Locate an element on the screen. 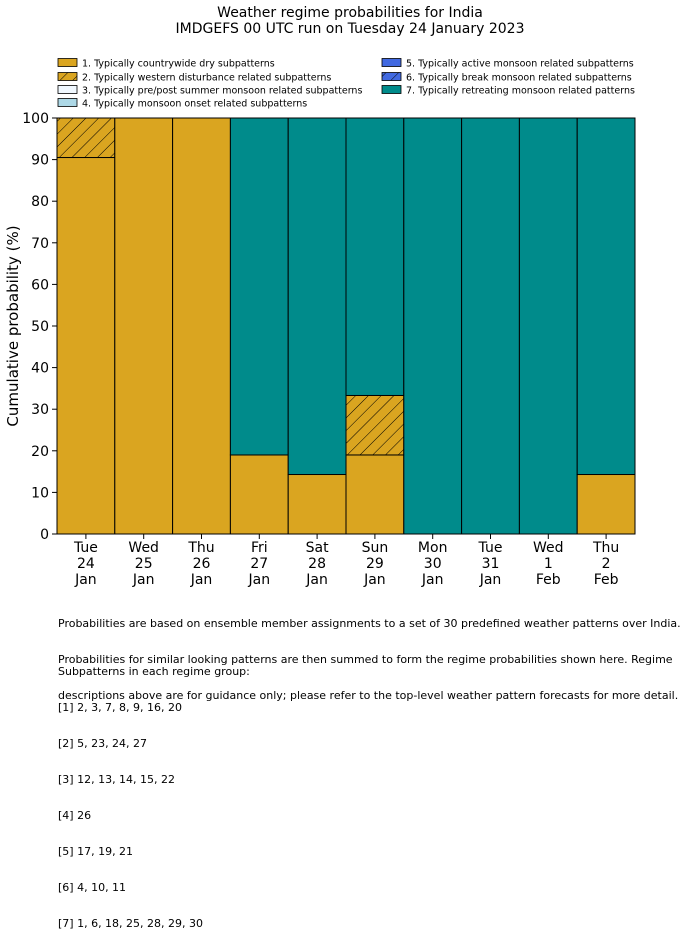 The width and height of the screenshot is (700, 942). groups-heading: Subpatterns in each regime group: is located at coordinates (154, 671).